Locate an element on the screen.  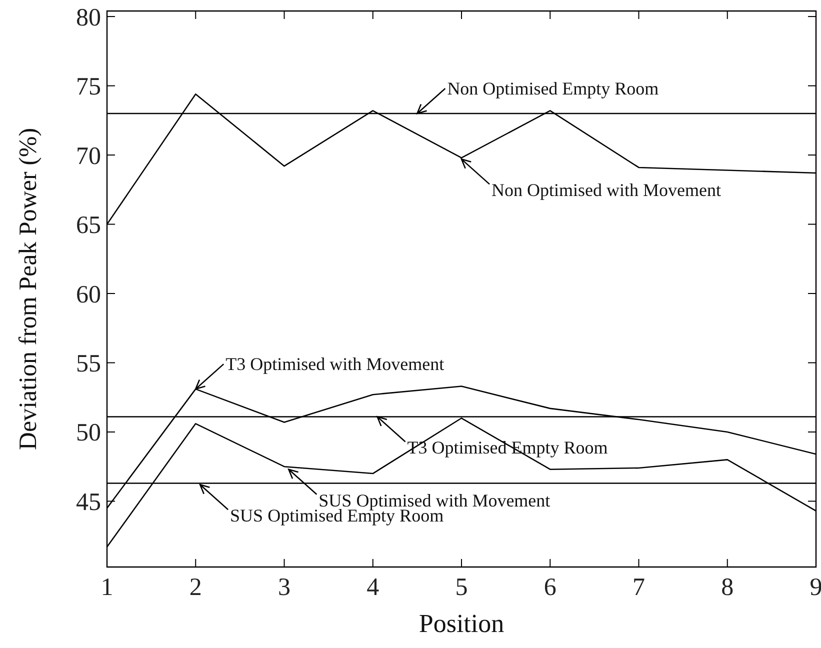
y-tick-label: 55 is located at coordinates (88, 364).